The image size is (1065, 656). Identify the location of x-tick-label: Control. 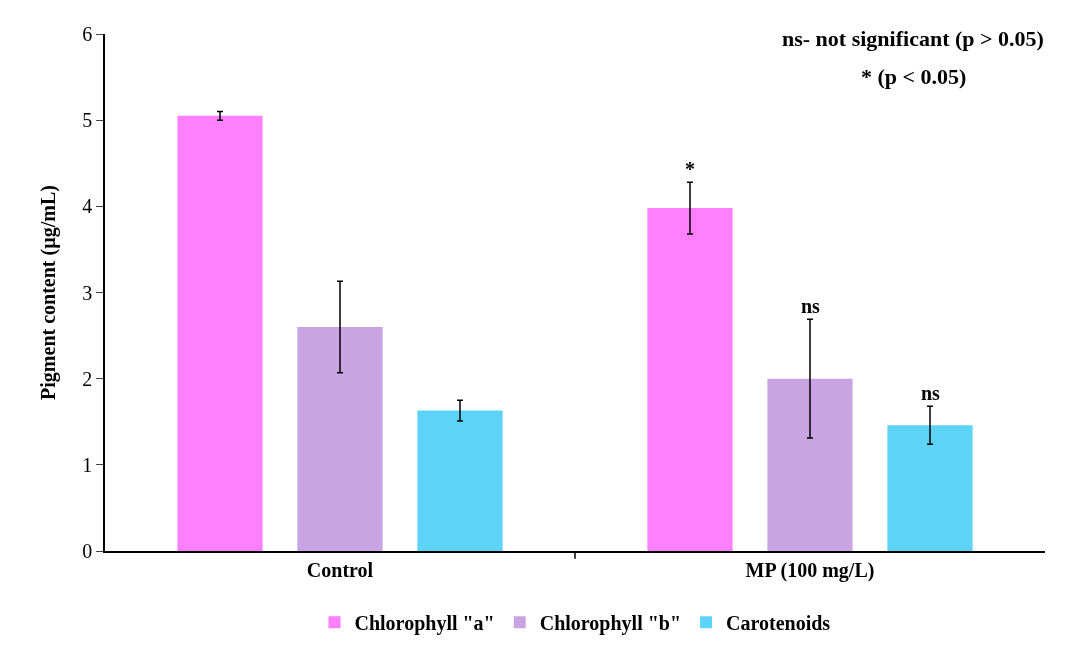
(340, 569).